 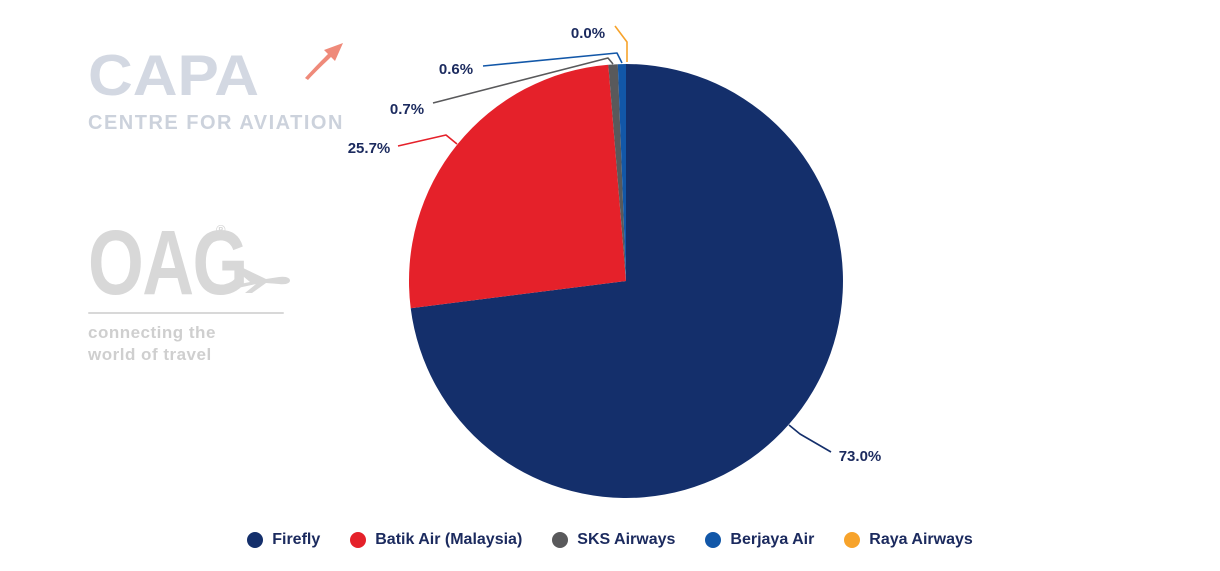 I want to click on airplane-icon, so click(x=255, y=280).